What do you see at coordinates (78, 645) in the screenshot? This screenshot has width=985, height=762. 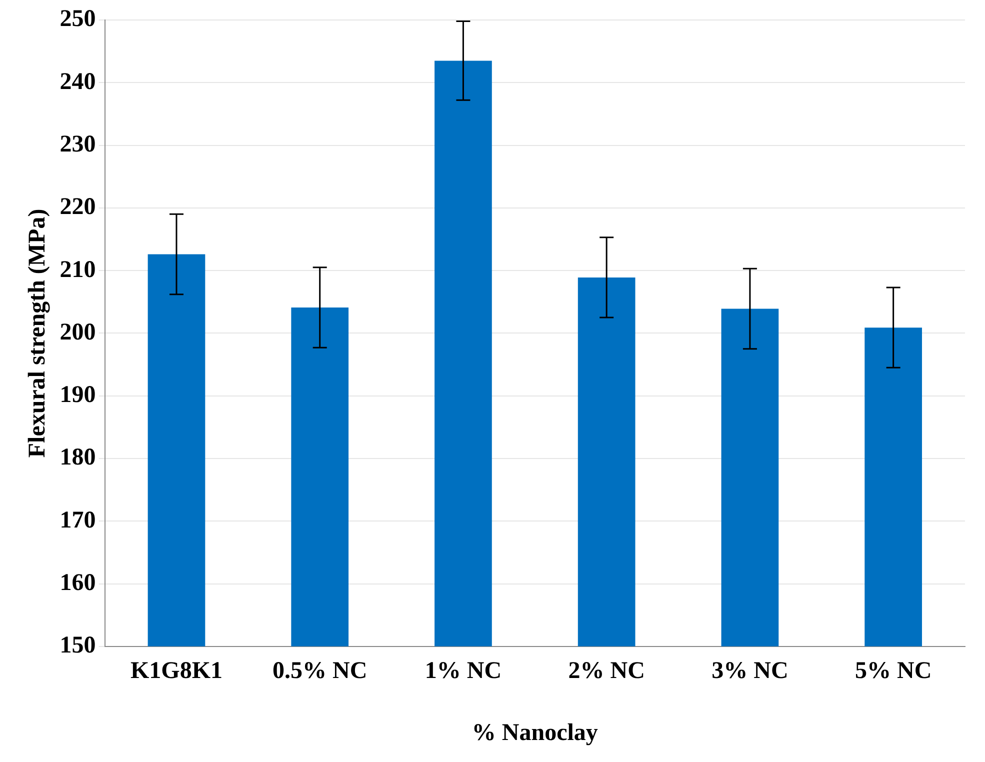 I see `y-tick-label: 150` at bounding box center [78, 645].